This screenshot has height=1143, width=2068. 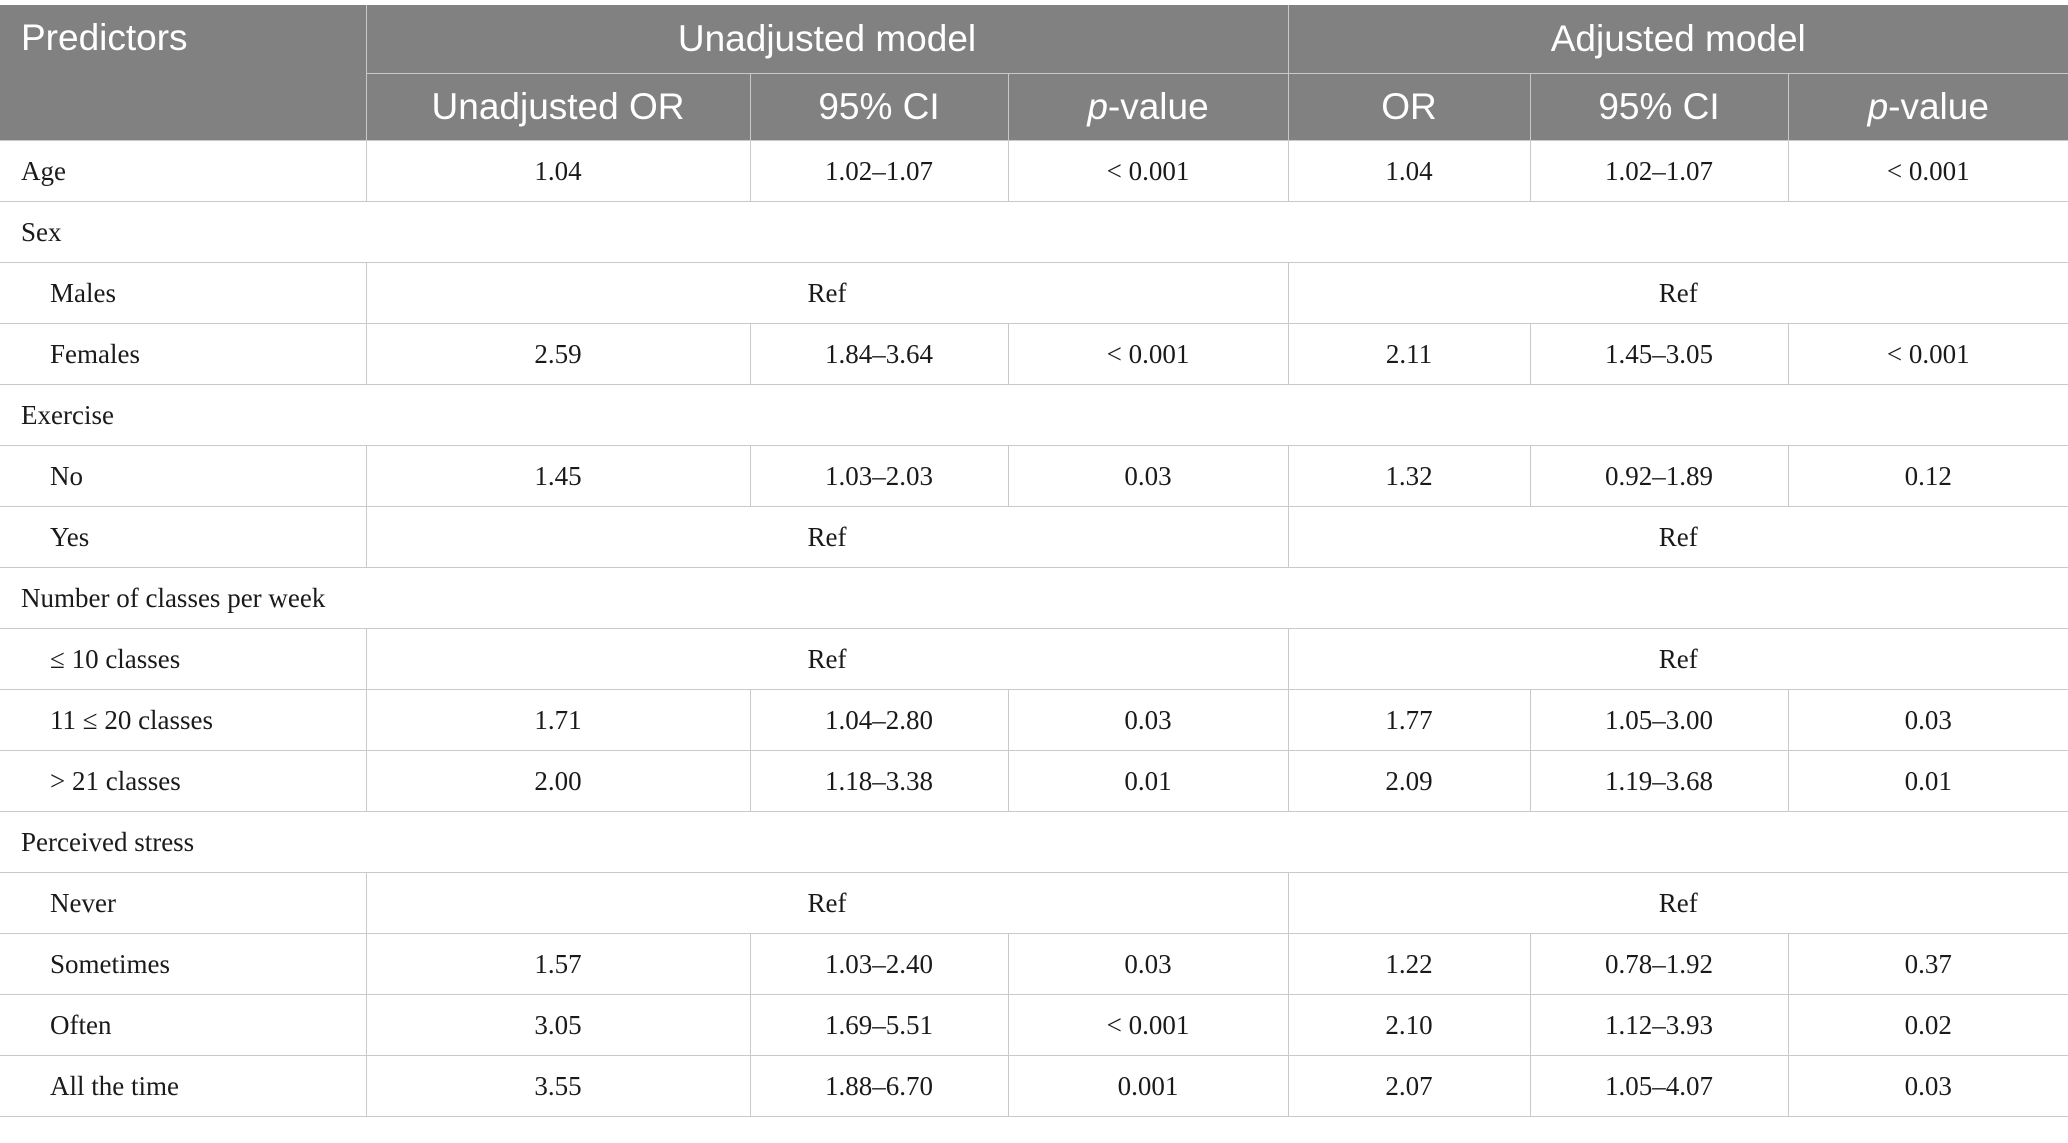 What do you see at coordinates (183, 476) in the screenshot?
I see `row-label: No` at bounding box center [183, 476].